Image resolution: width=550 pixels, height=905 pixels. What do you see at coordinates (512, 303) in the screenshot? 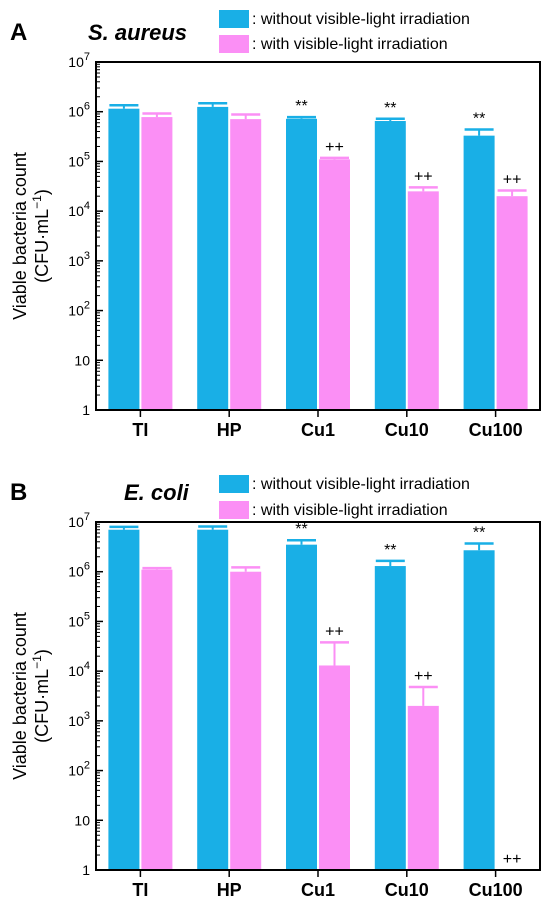
I see `bar-with-cu100` at bounding box center [512, 303].